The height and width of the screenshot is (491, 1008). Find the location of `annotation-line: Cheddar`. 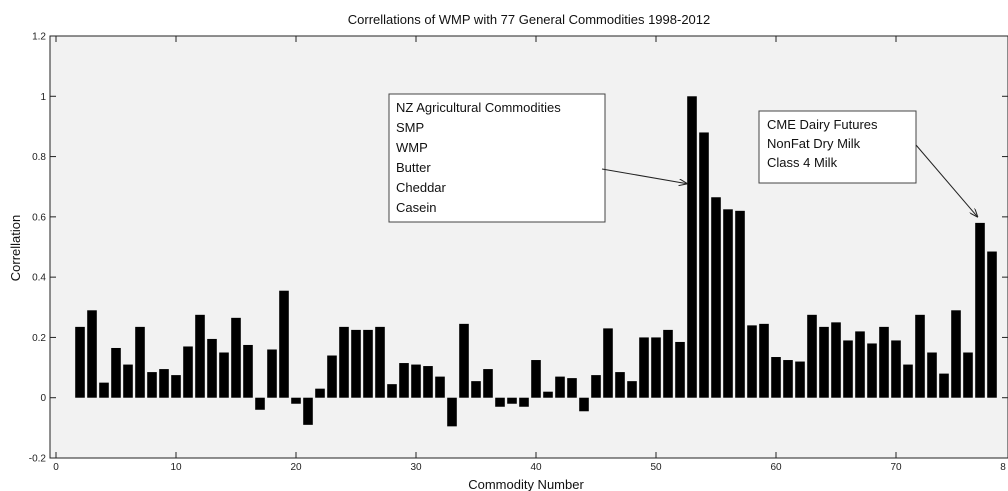

annotation-line: Cheddar is located at coordinates (421, 187).